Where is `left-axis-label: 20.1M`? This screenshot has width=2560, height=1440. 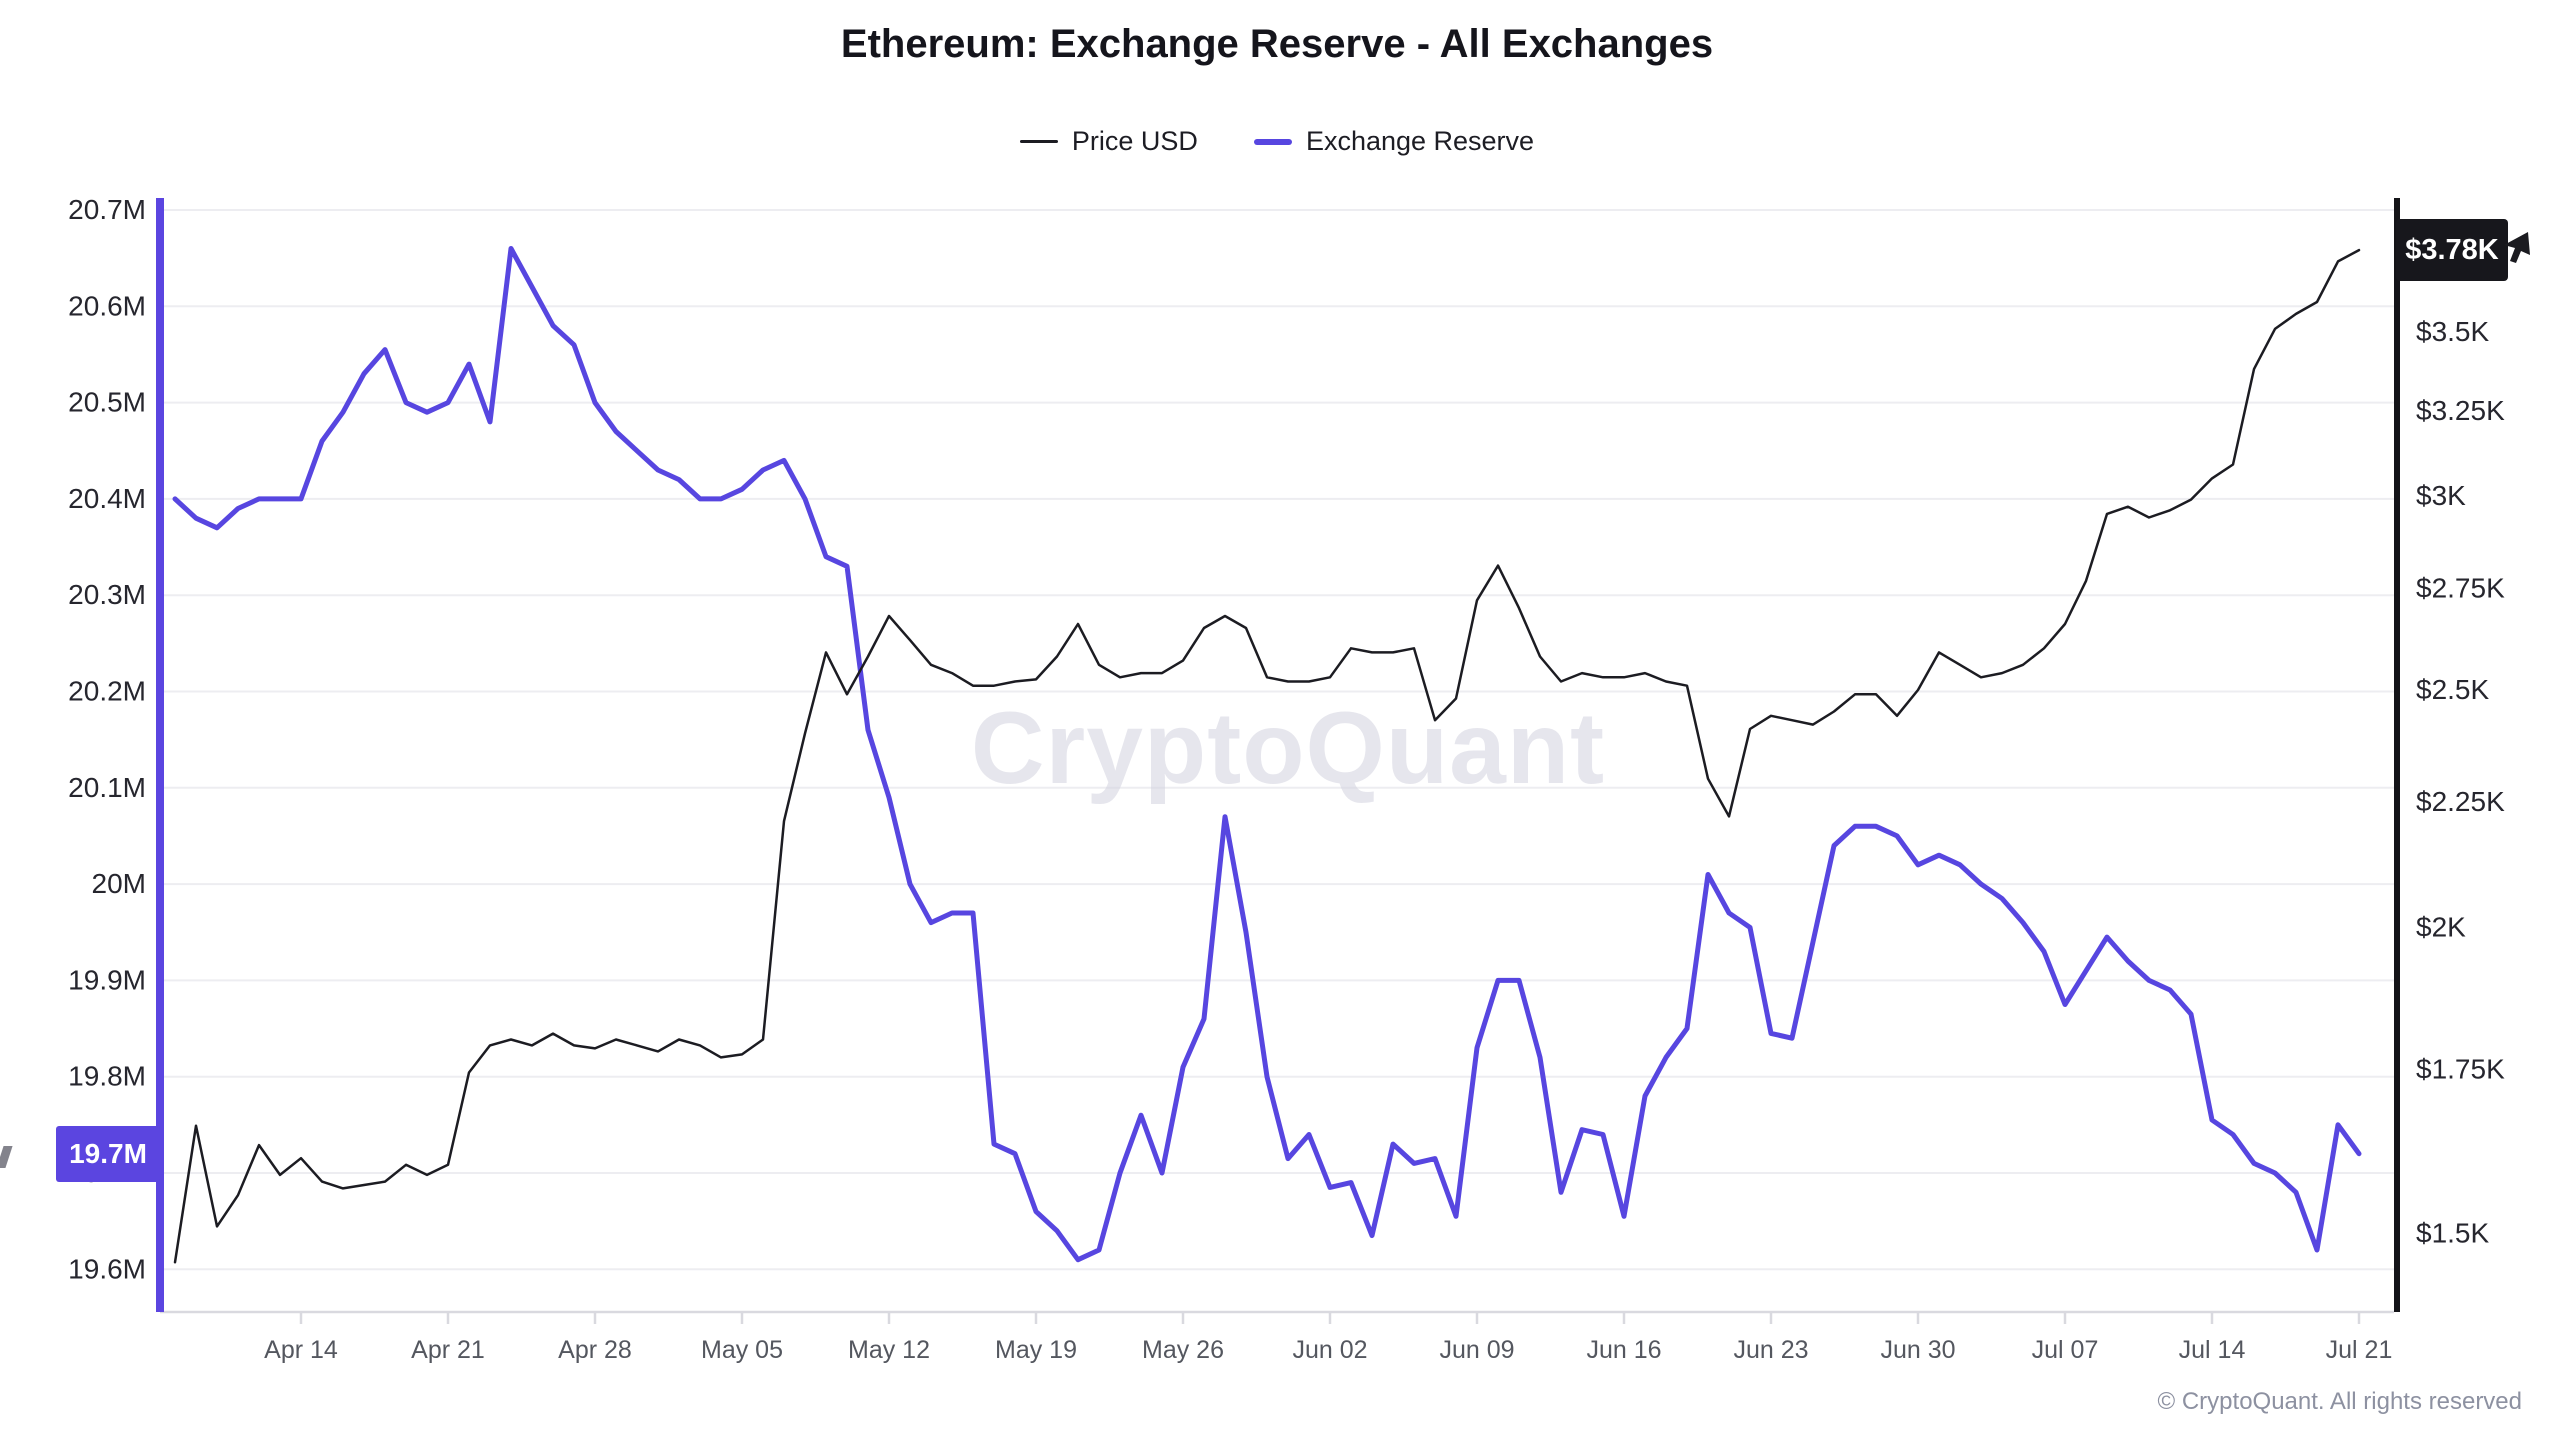
left-axis-label: 20.1M is located at coordinates (107, 787).